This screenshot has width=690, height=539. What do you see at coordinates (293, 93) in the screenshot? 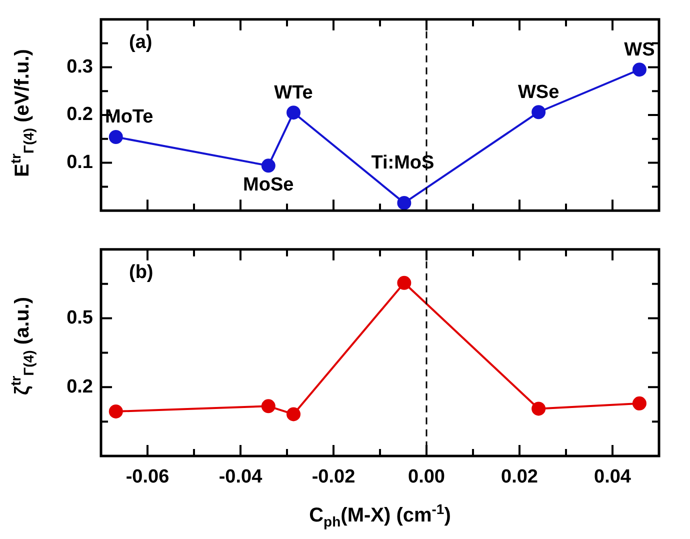
I see `annotation: WTe` at bounding box center [293, 93].